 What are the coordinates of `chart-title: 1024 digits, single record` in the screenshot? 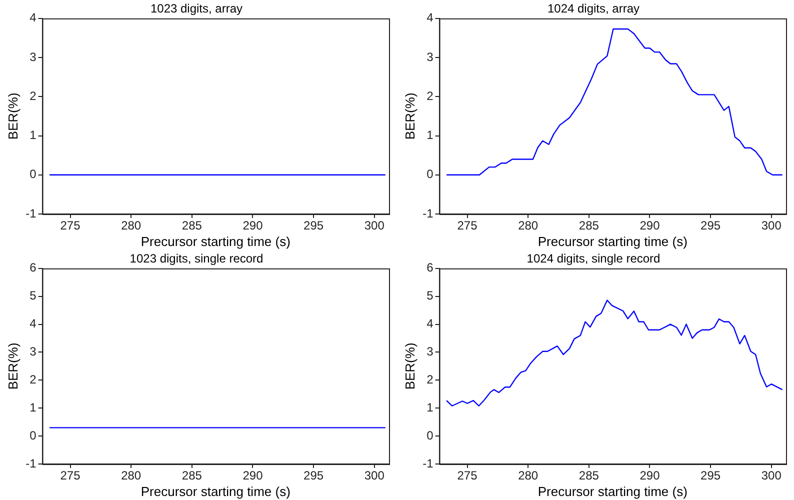 It's located at (593, 259).